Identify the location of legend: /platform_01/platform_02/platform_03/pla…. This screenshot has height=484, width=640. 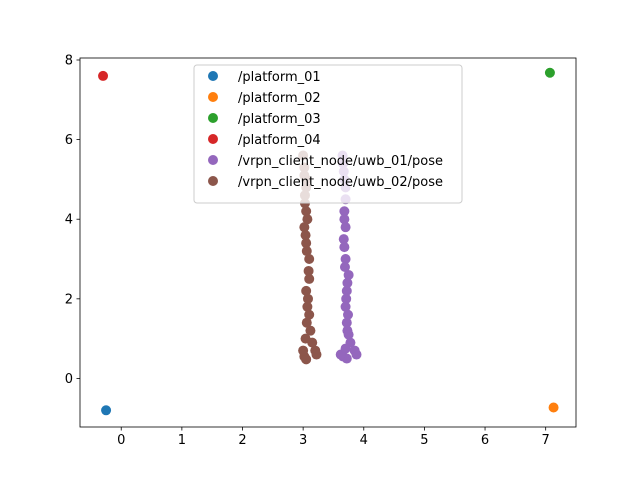
(328, 134).